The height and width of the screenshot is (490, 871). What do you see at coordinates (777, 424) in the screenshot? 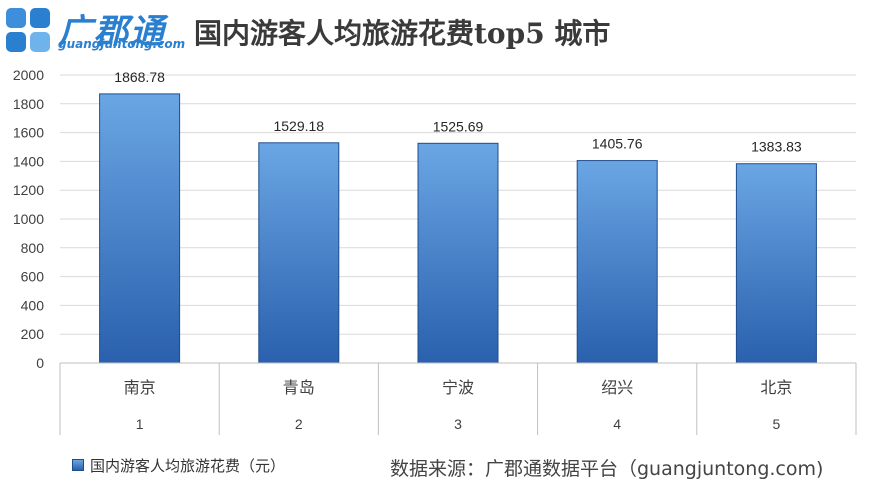
I see `x-rank-label: 5` at bounding box center [777, 424].